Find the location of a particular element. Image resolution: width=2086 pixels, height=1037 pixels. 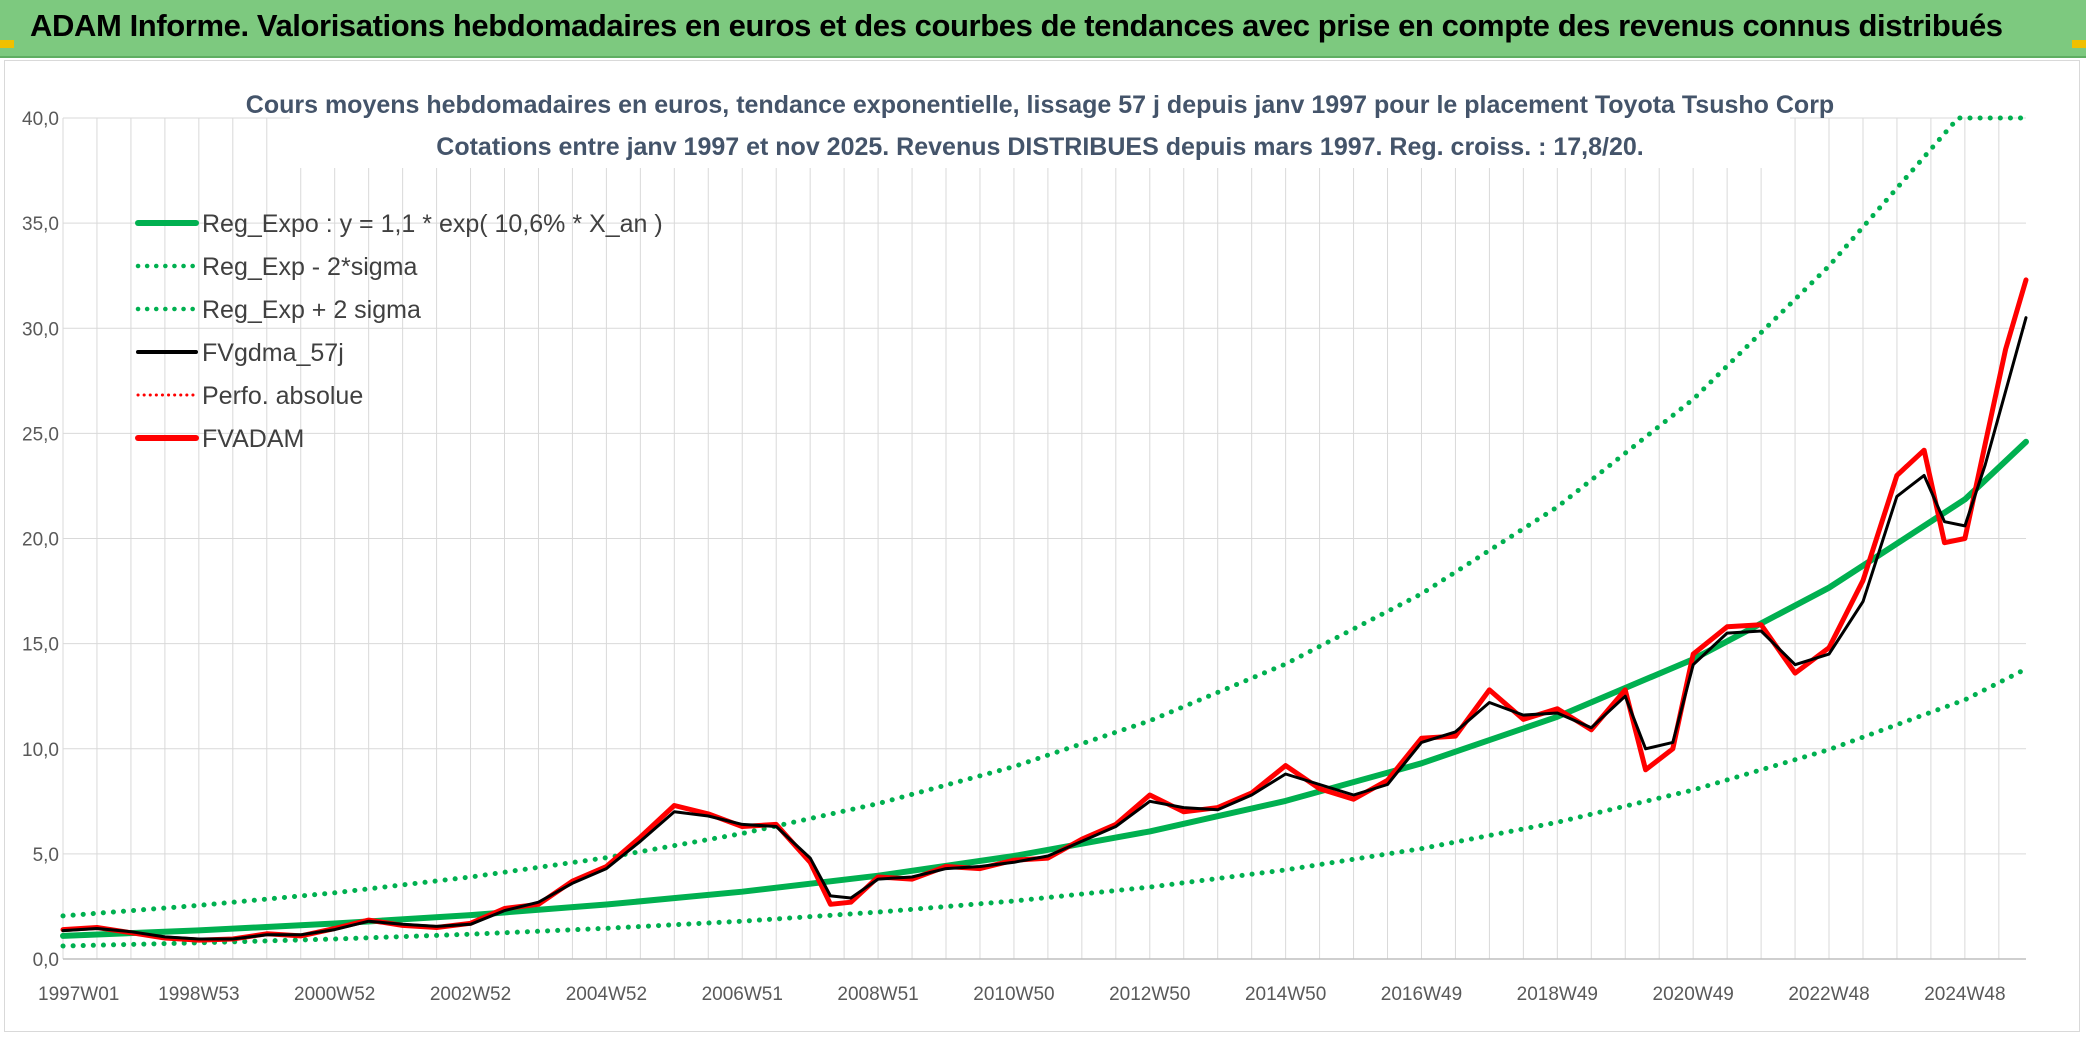

legend-label: Reg_Exp - 2*sigma is located at coordinates (309, 267).